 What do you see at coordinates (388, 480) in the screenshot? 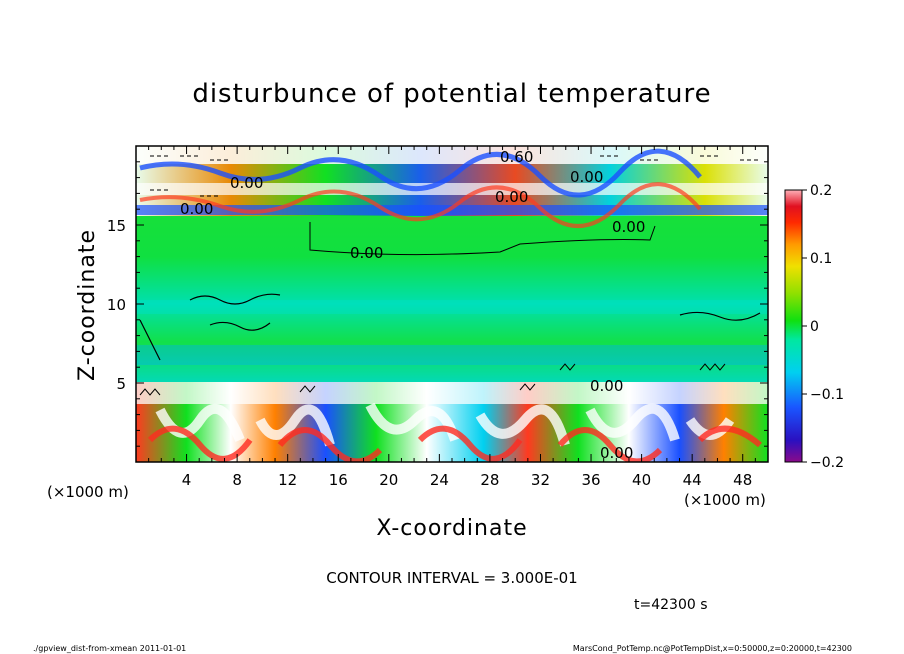
I see `x-tick-label: 20` at bounding box center [388, 480].